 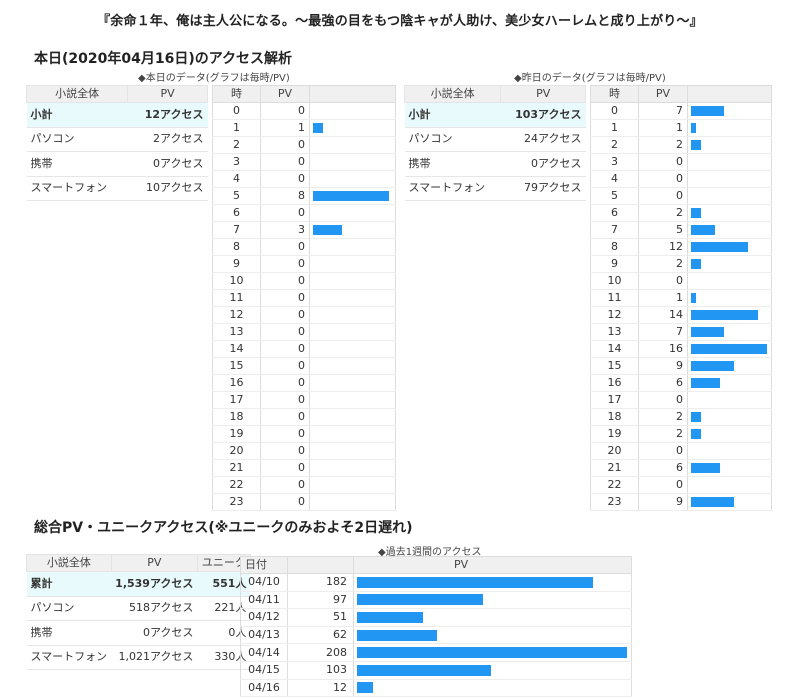 What do you see at coordinates (304, 349) in the screenshot?
I see `hour-row: 14 0` at bounding box center [304, 349].